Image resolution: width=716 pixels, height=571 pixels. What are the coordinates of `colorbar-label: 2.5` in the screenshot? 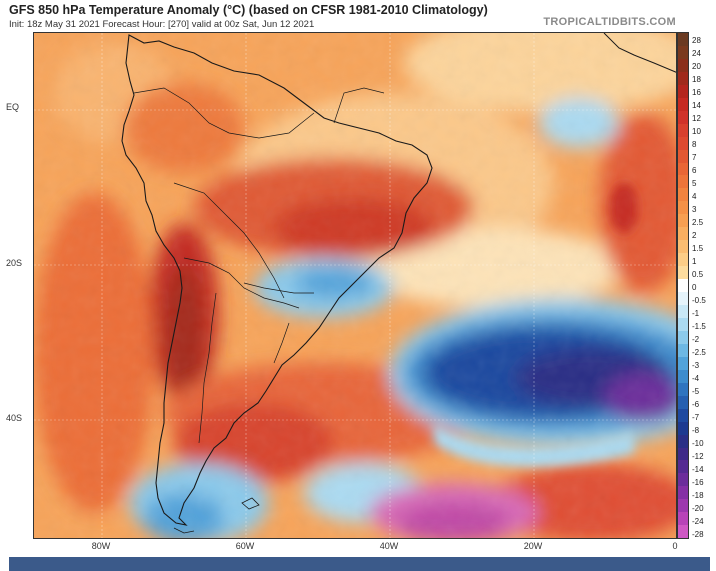 It's located at (698, 222).